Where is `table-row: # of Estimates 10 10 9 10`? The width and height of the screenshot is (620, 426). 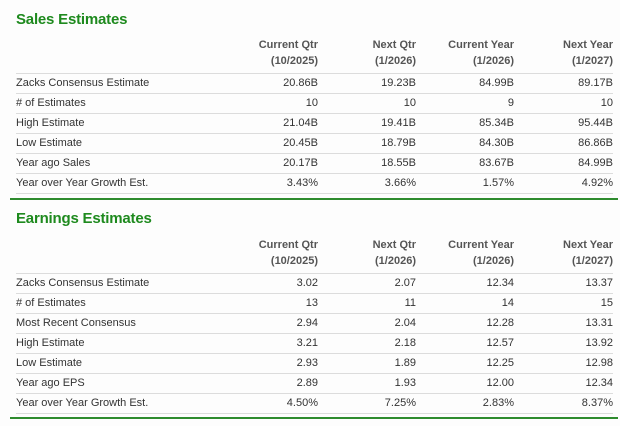
table-row: # of Estimates 10 10 9 10 is located at coordinates (314, 103).